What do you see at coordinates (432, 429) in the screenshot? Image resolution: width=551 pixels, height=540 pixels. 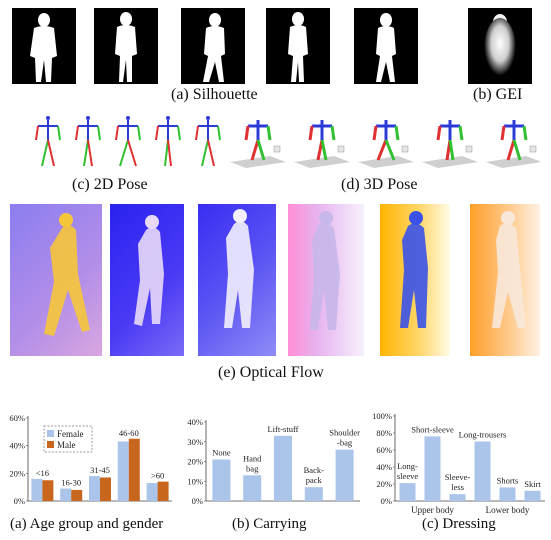 I see `category-label: Short-sleeve` at bounding box center [432, 429].